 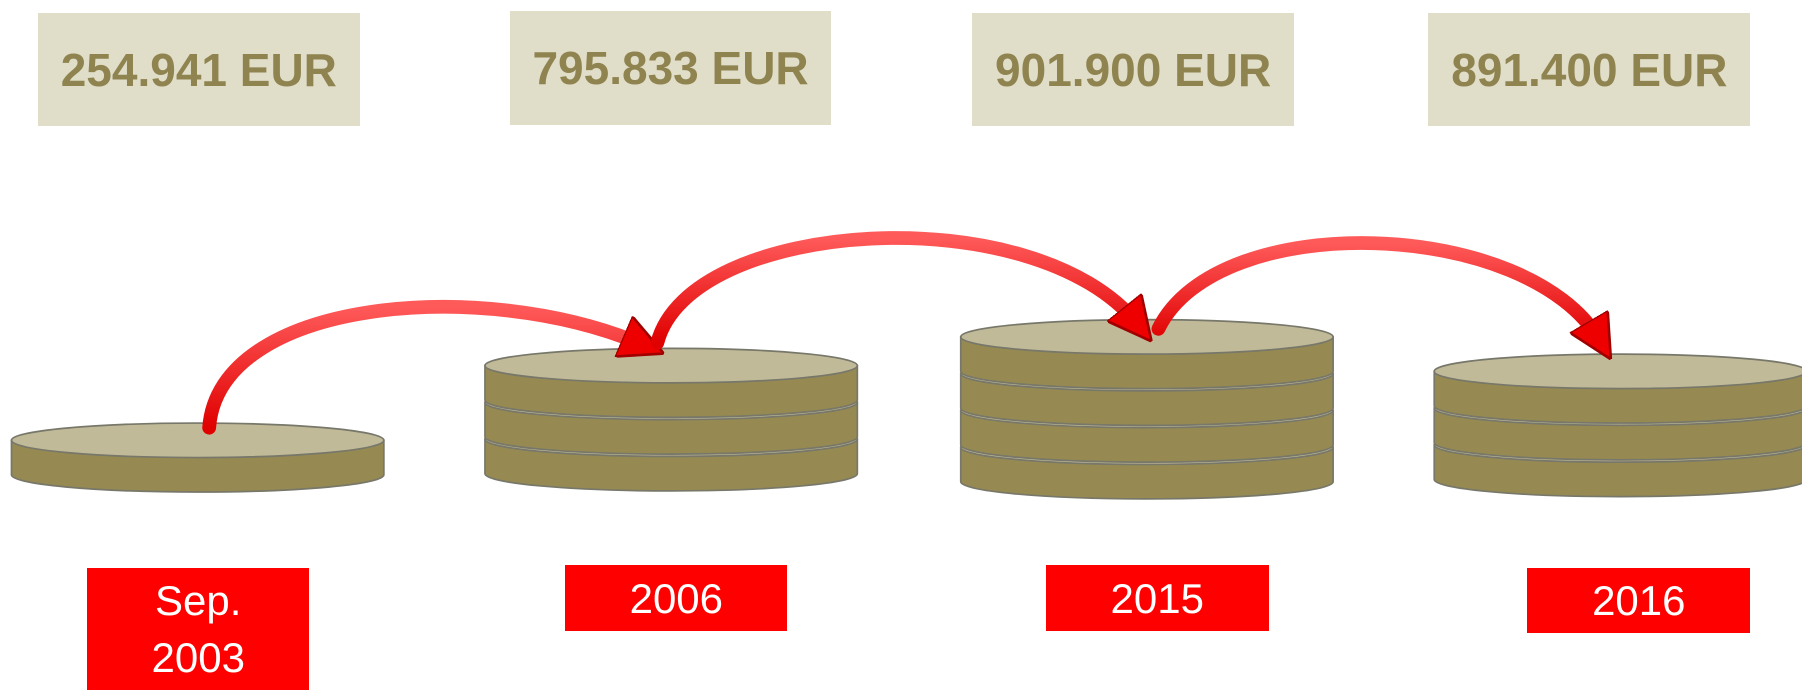 What do you see at coordinates (1639, 600) in the screenshot?
I see `date-label: 2016` at bounding box center [1639, 600].